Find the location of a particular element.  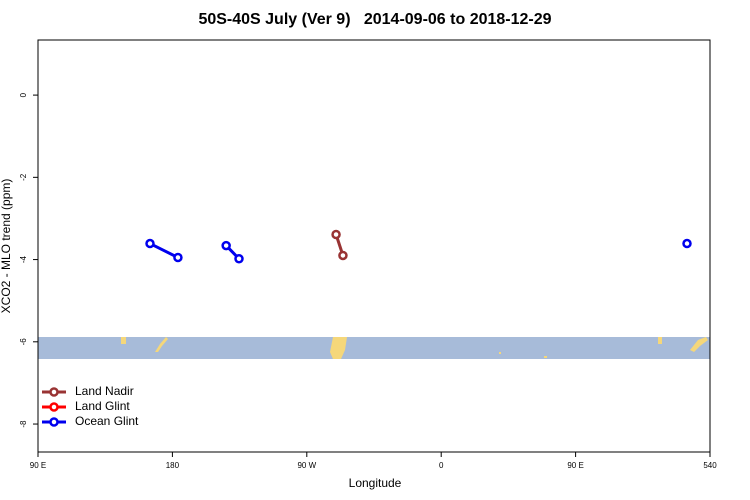

ocean-band is located at coordinates (374, 348).